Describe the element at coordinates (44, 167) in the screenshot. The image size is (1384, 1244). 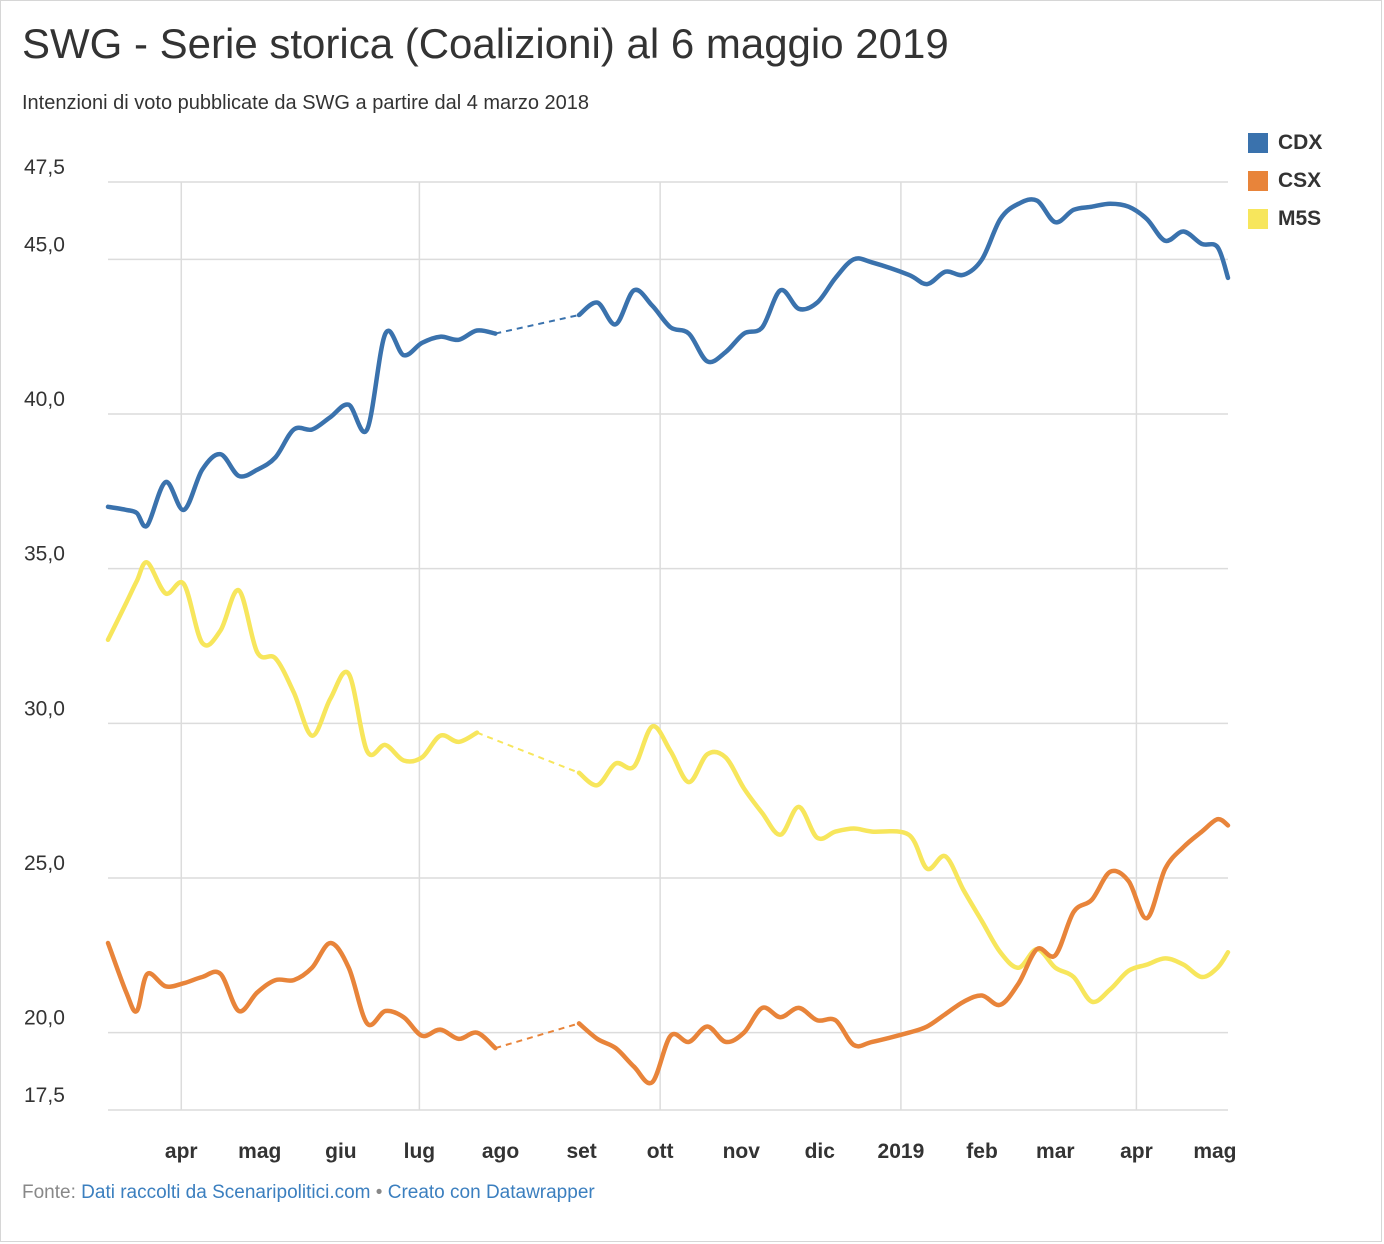
I see `y-tick-label: 47,5` at that location.